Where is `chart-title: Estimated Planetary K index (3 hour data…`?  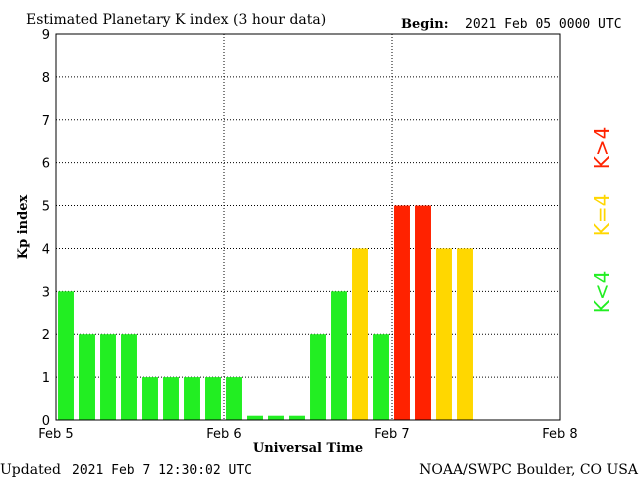
chart-title: Estimated Planetary K index (3 hour data… is located at coordinates (176, 20).